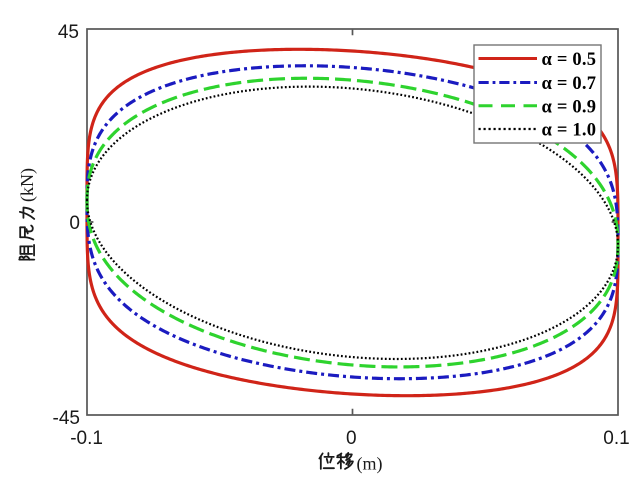 This screenshot has height=478, width=635. I want to click on svg-text: (kN), so click(27, 185).